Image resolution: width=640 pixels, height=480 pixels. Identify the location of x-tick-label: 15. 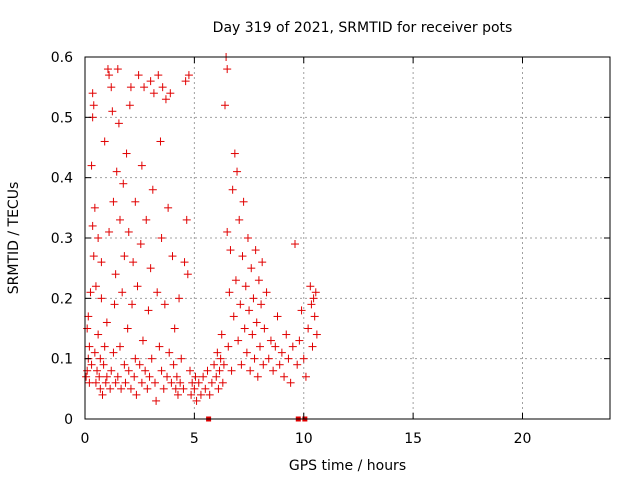
(413, 439).